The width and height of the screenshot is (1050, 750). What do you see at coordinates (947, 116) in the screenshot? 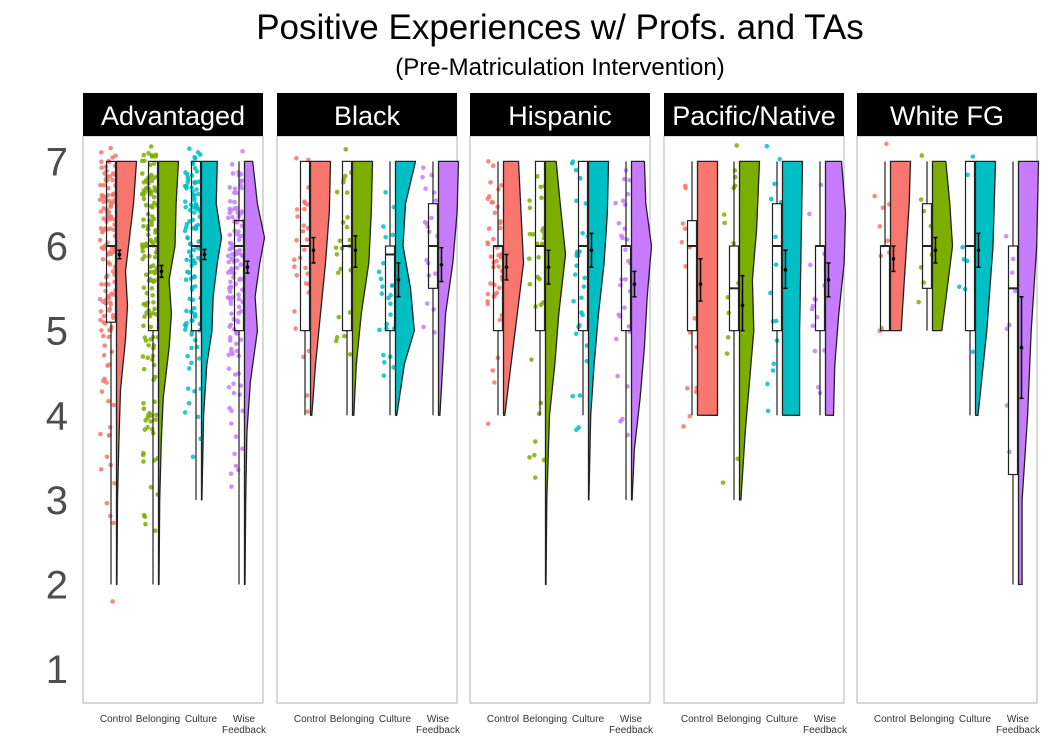
I see `facet-strip-label: White FG` at bounding box center [947, 116].